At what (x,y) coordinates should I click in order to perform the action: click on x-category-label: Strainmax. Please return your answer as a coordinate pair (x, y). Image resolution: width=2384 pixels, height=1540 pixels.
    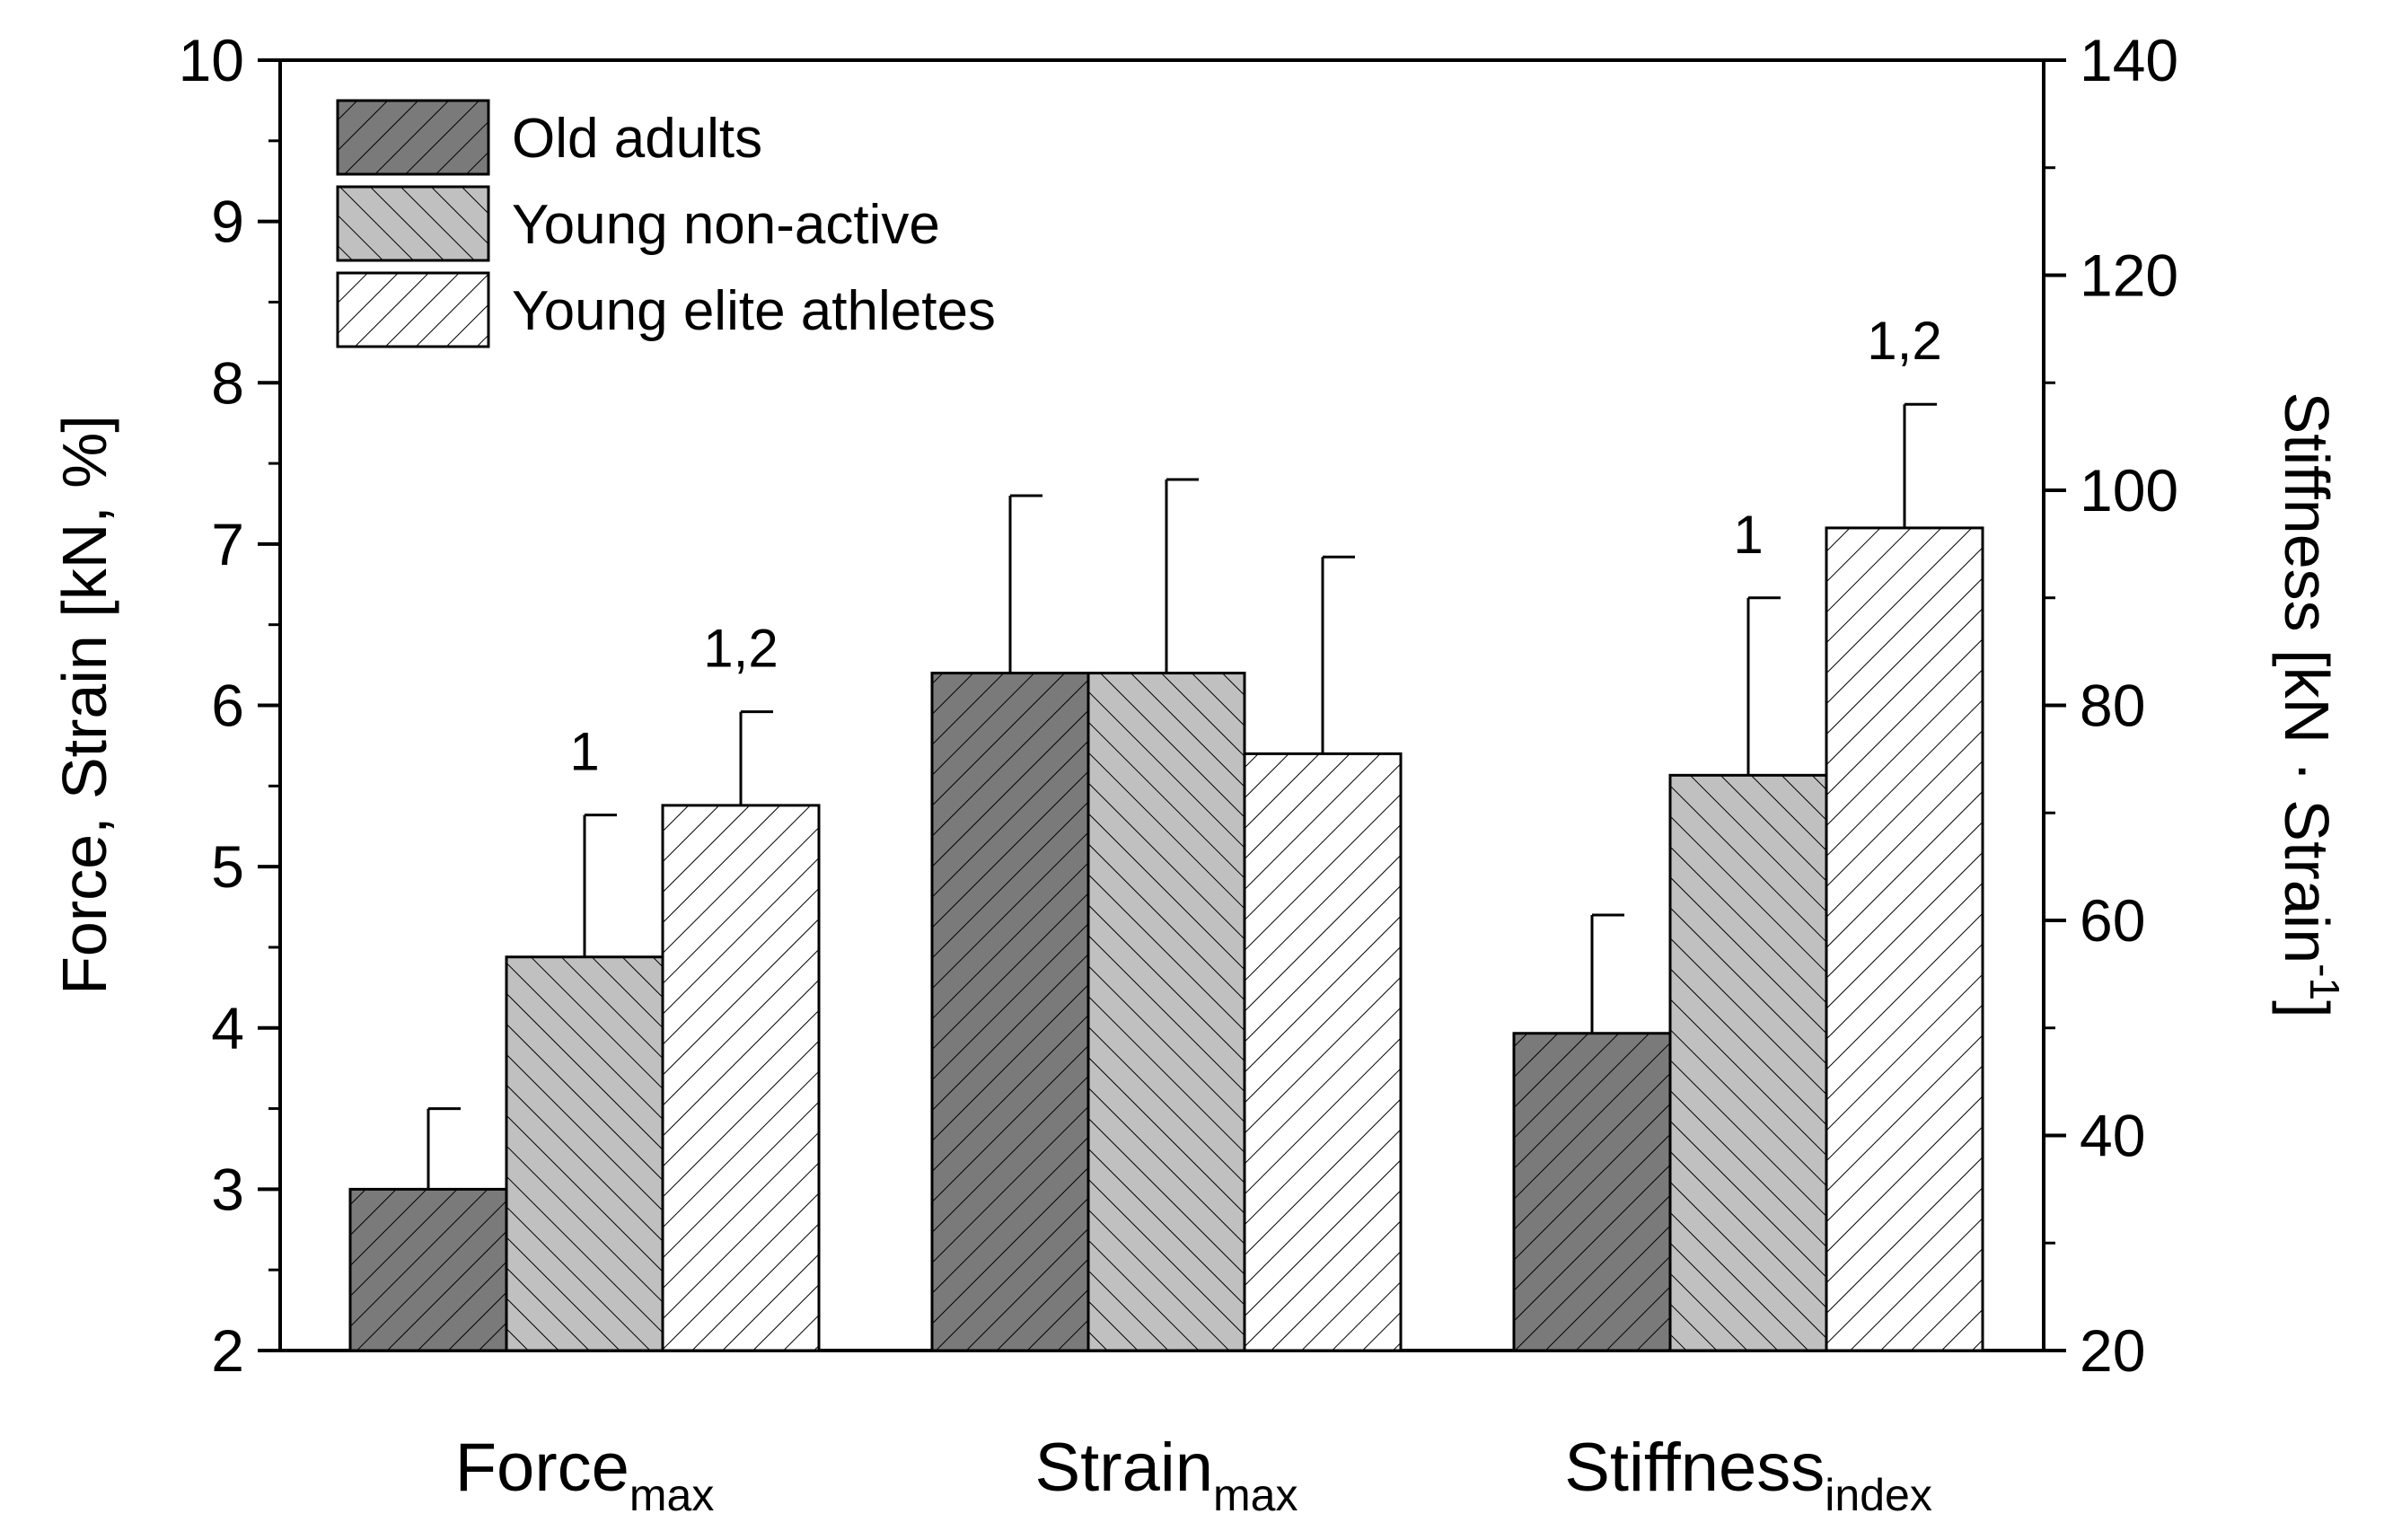
    Looking at the image, I should click on (1166, 1475).